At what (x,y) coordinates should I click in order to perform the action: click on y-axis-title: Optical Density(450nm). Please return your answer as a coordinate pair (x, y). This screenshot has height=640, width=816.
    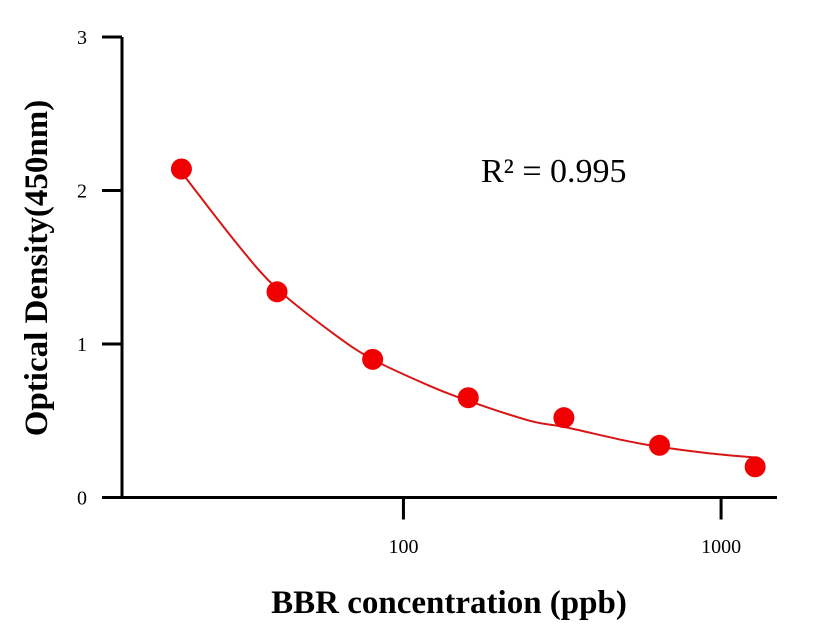
    Looking at the image, I should click on (37, 268).